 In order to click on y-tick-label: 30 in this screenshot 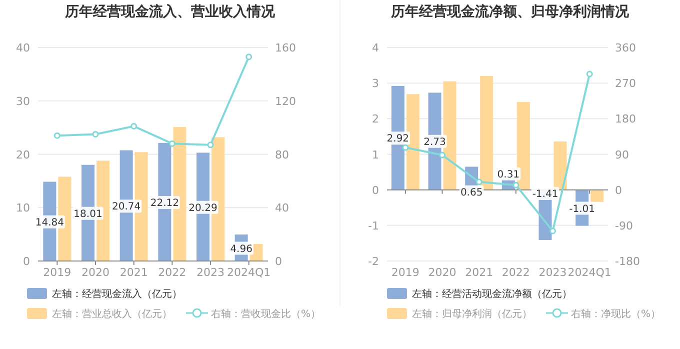, I will do `click(23, 101)`.